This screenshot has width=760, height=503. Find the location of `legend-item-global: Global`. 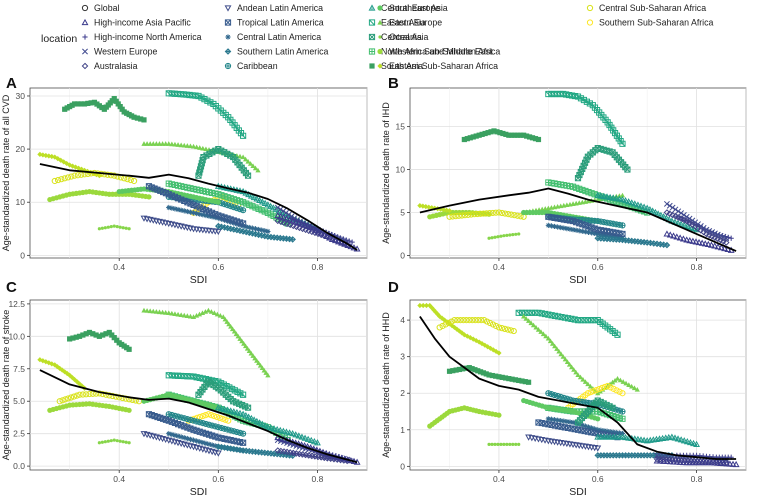

legend-item-global: Global is located at coordinates (100, 8).